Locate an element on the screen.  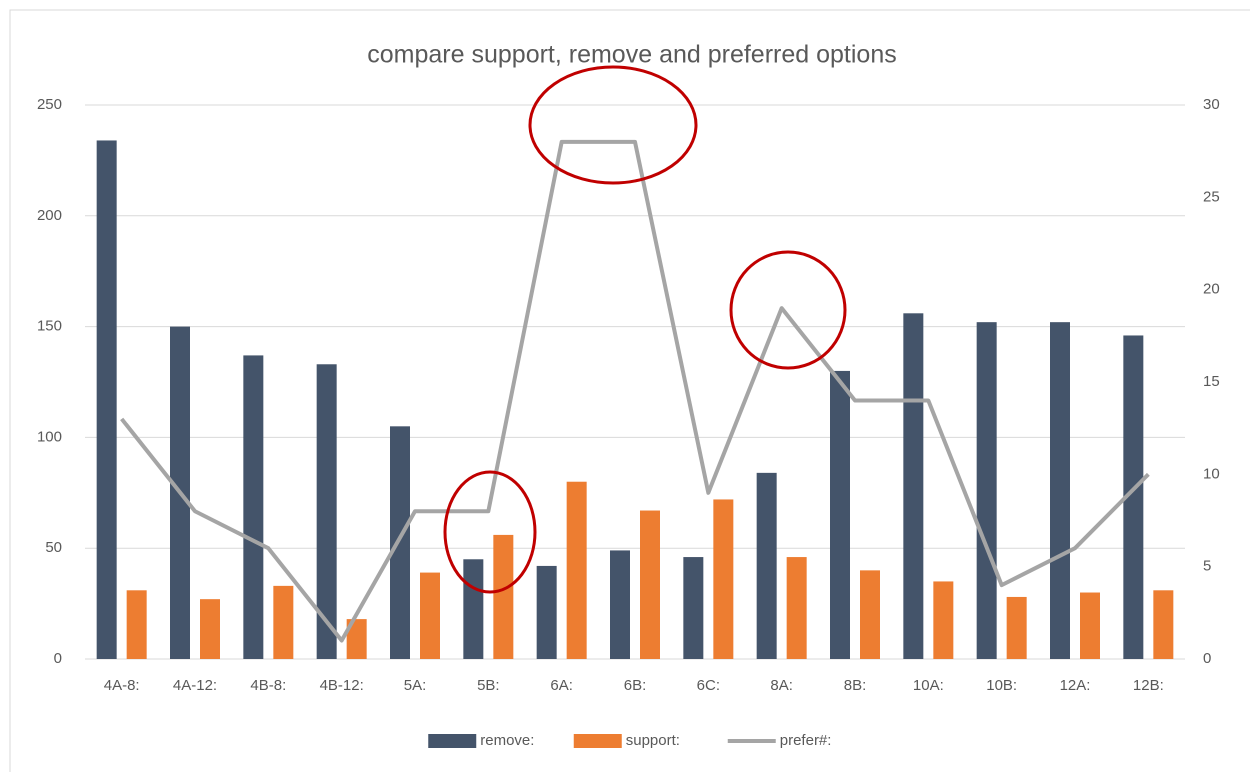
y-tick-label: 250 is located at coordinates (49, 104).